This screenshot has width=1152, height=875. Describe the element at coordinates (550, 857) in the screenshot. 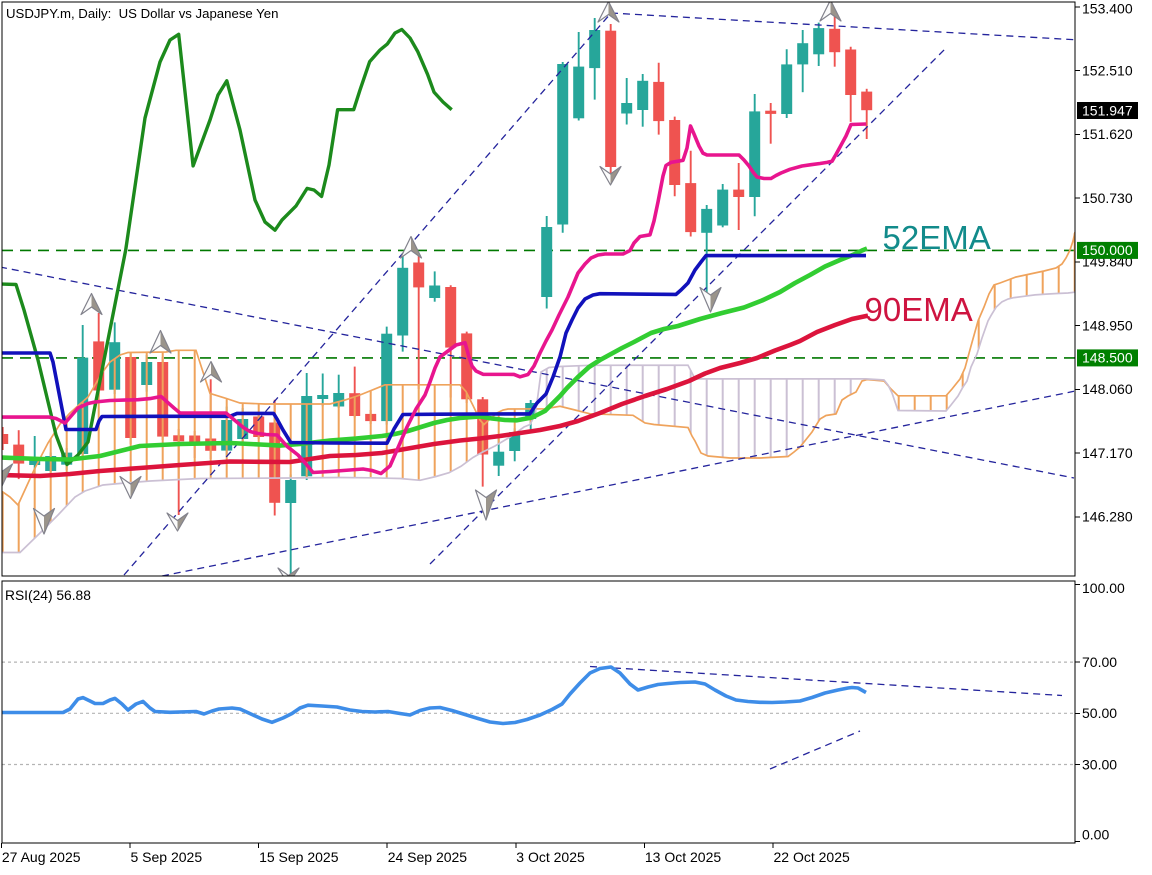

I see `svg-text: 3 Oct 2025` at that location.